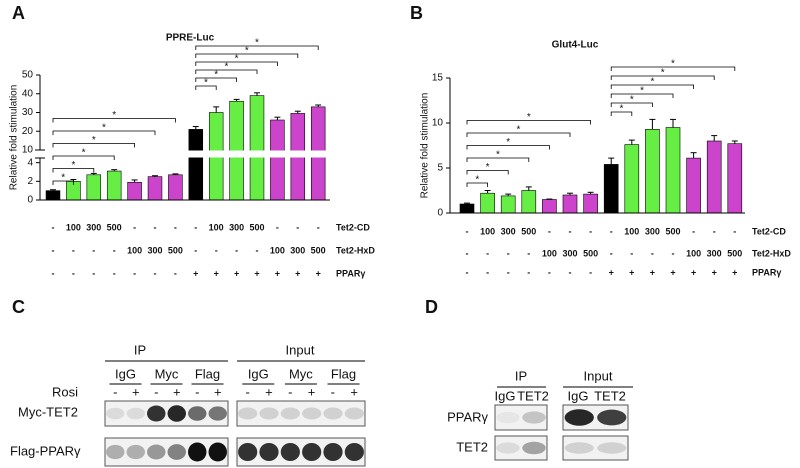 Image resolution: width=800 pixels, height=468 pixels. Describe the element at coordinates (575, 45) in the screenshot. I see `chart-title: Glut4-Luc` at that location.